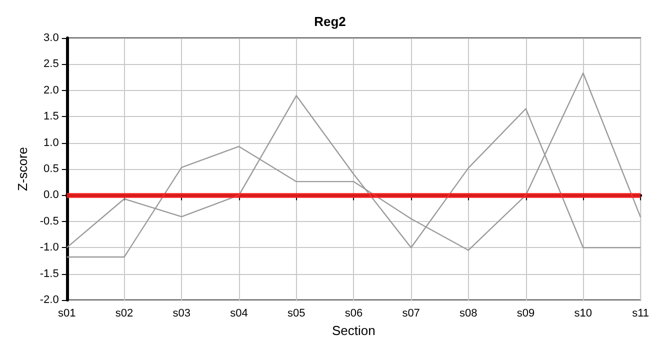 The height and width of the screenshot is (360, 660). Describe the element at coordinates (51, 116) in the screenshot. I see `y-tick-label: 1.5` at that location.